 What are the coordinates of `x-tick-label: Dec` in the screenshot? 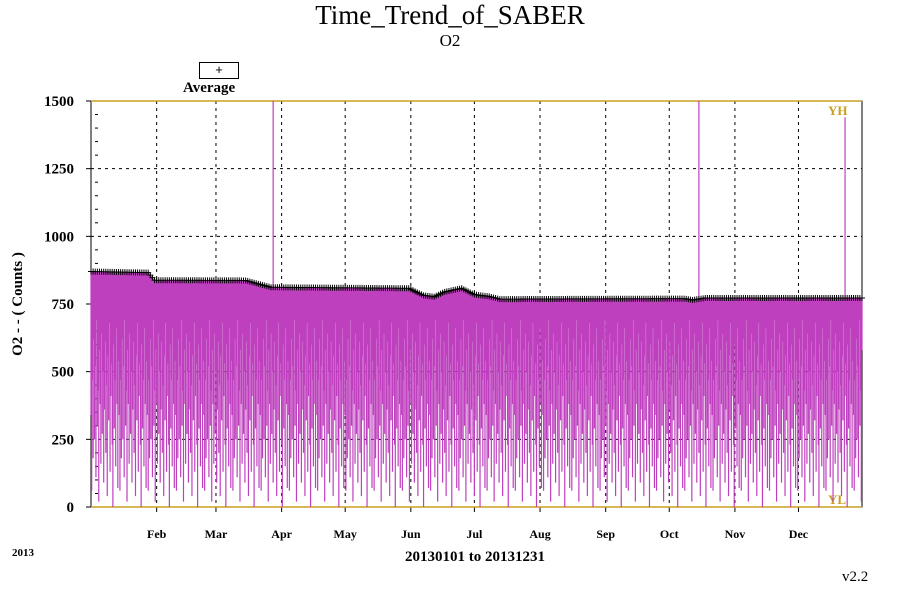 It's located at (799, 534).